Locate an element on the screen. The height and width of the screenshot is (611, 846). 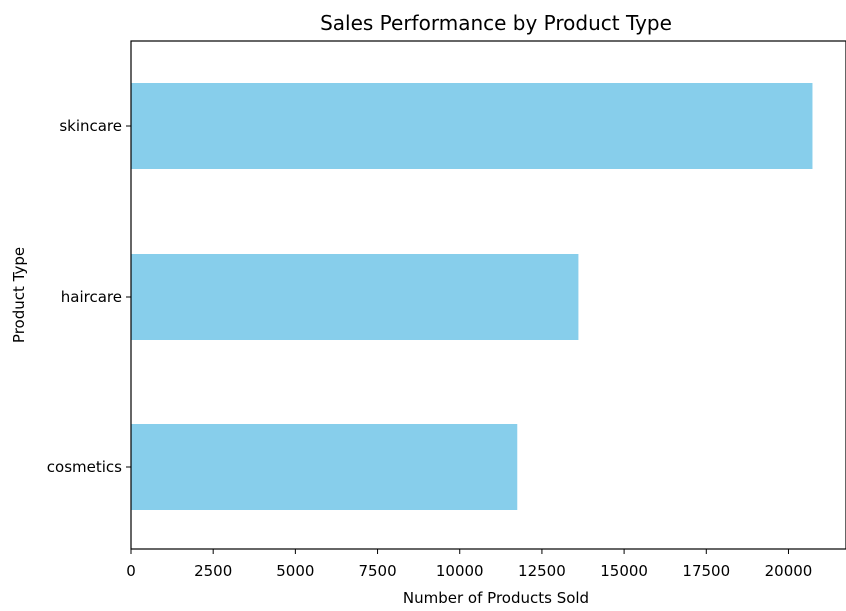
x-axis-ticks: 0 2500 5000 7500 10000 12500 15000 17500 20000 is located at coordinates (469, 564).